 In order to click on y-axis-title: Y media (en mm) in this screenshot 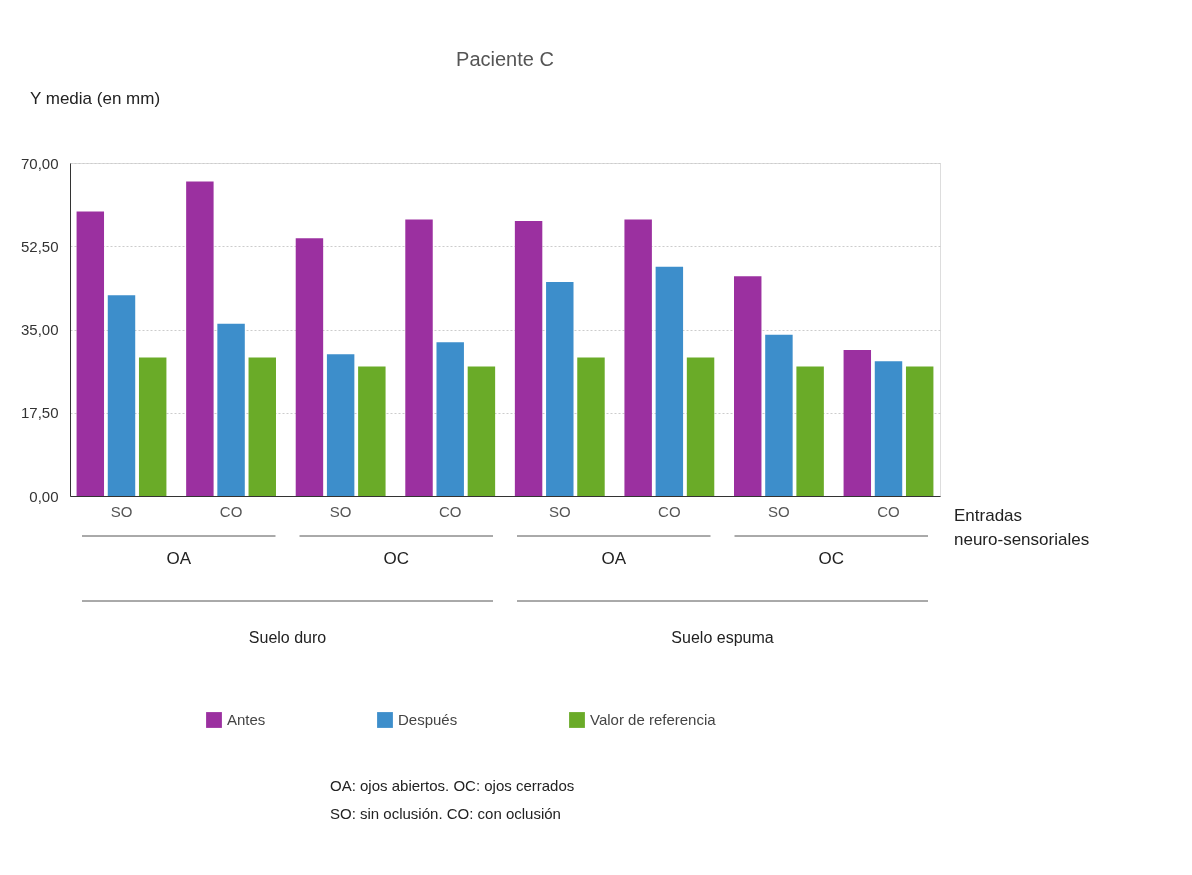, I will do `click(95, 98)`.